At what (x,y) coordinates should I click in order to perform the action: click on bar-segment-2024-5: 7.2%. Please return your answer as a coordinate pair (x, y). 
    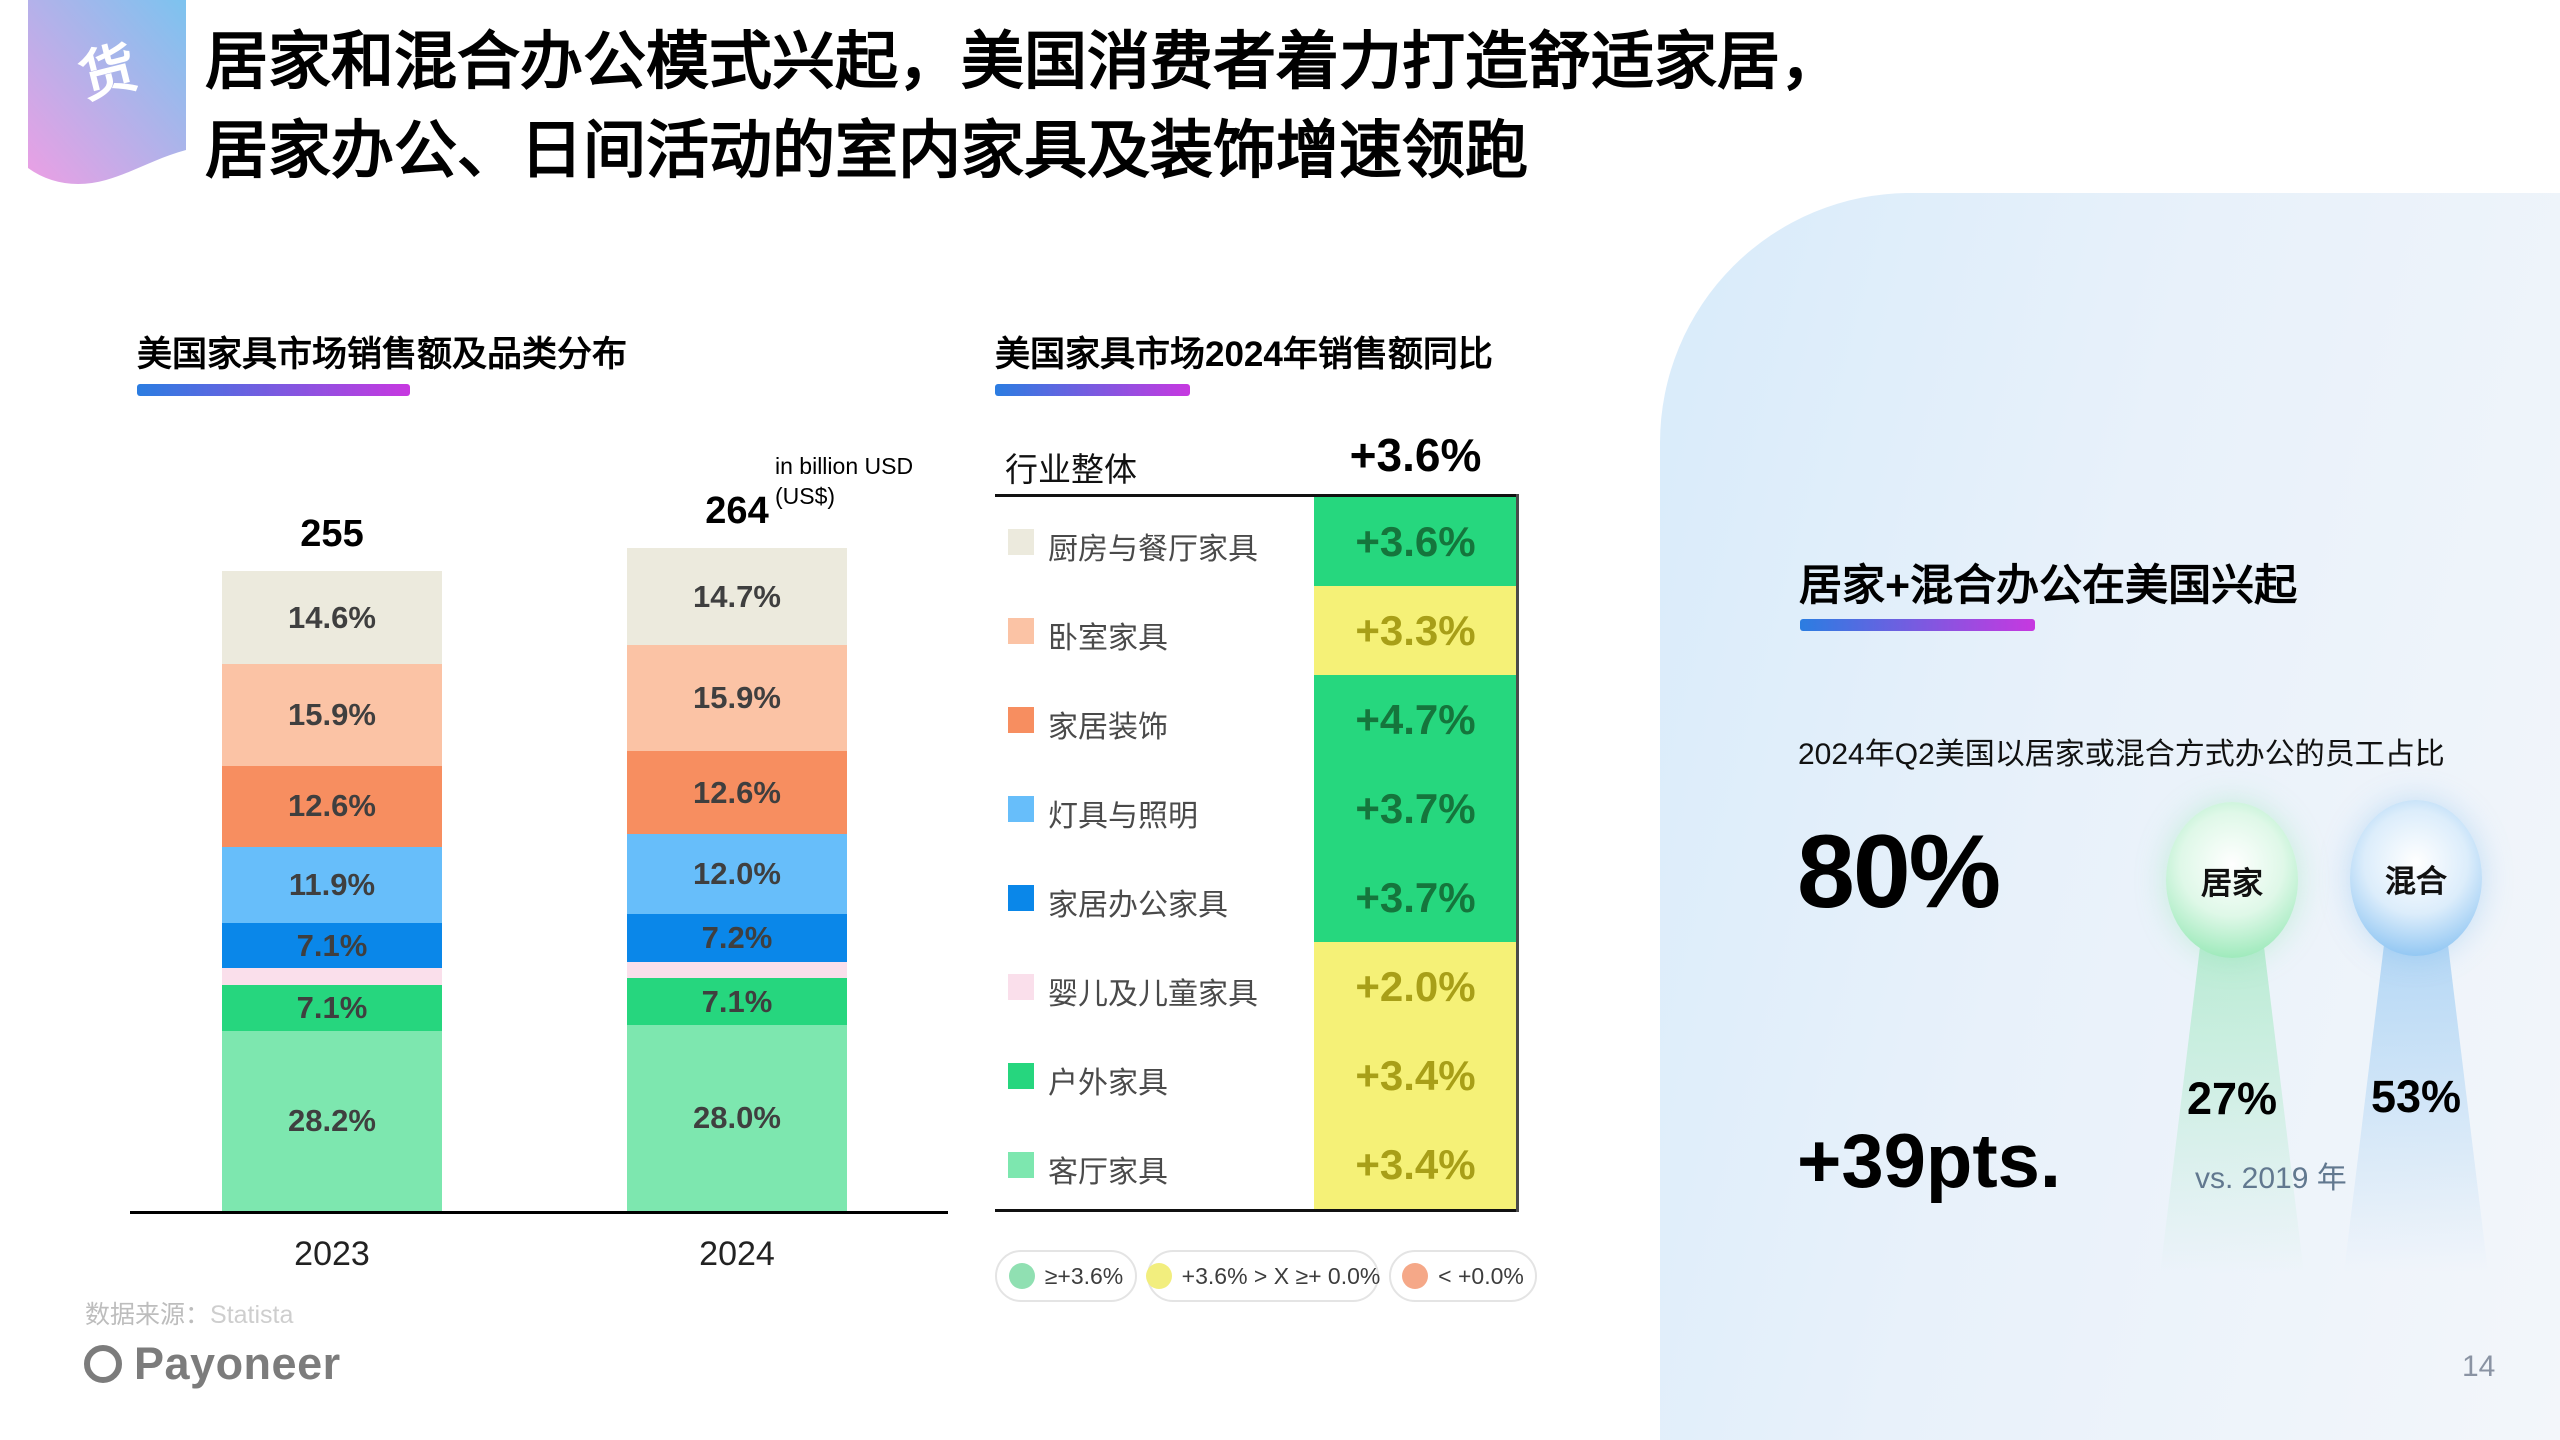
    Looking at the image, I should click on (737, 937).